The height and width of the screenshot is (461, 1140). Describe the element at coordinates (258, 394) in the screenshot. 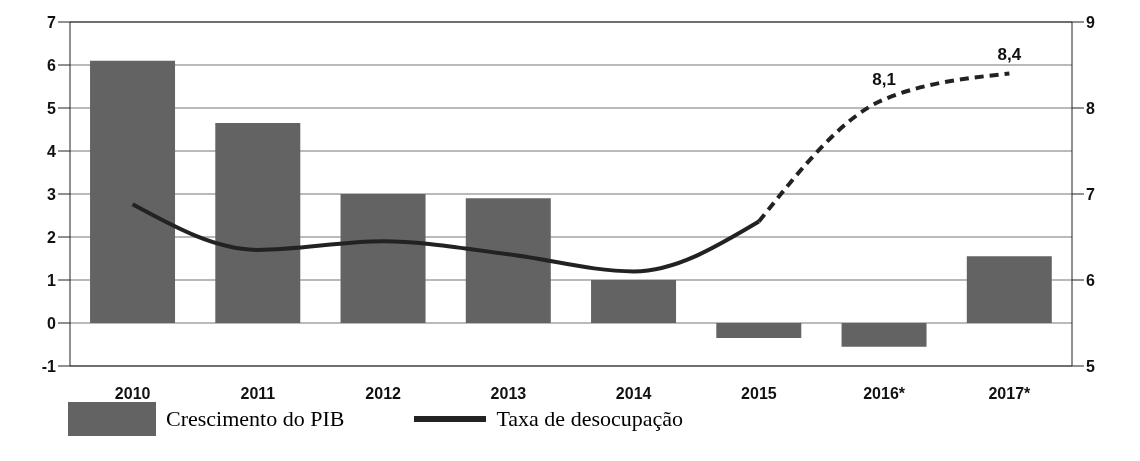

I see `x-tick-label: 2011` at that location.